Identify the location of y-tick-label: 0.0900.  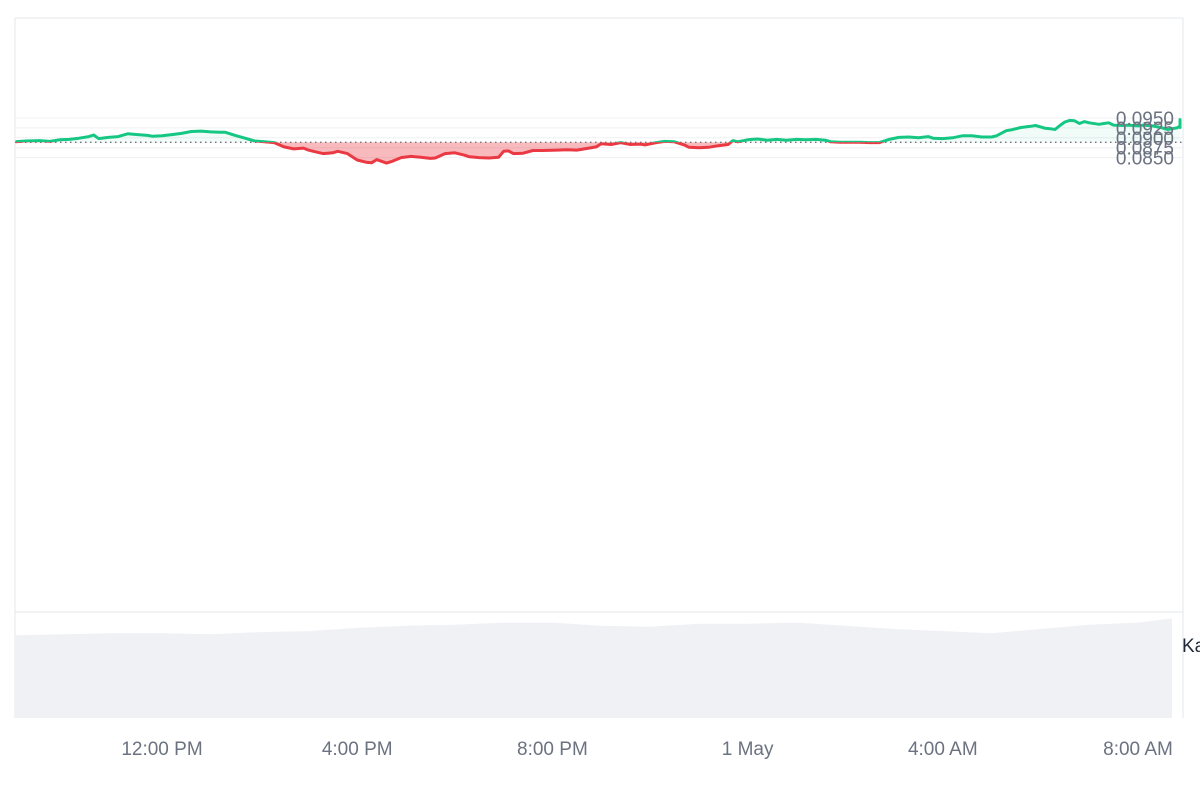
(1145, 139).